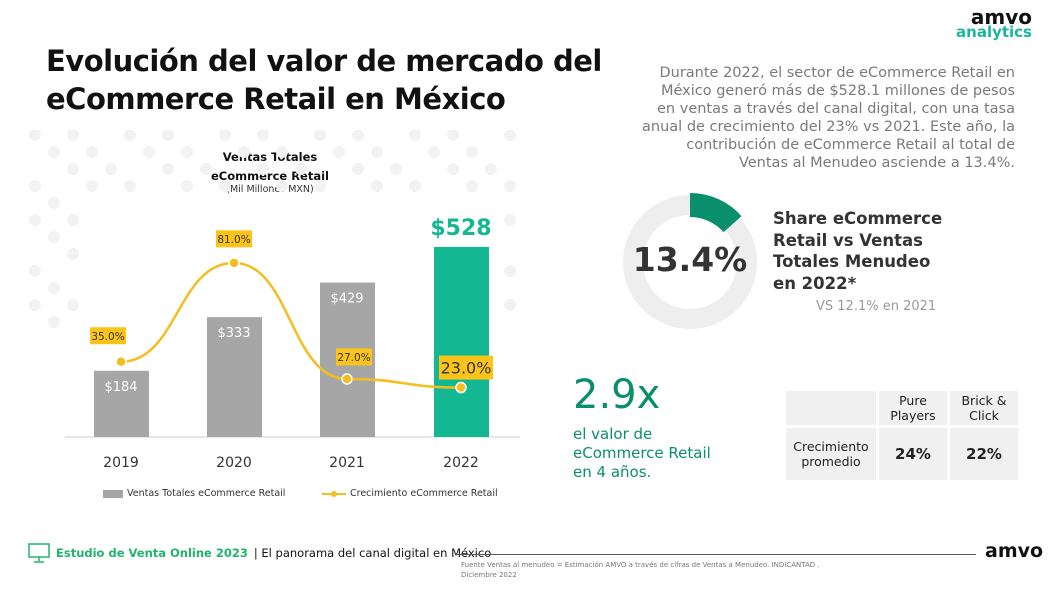 The width and height of the screenshot is (1058, 591). What do you see at coordinates (107, 337) in the screenshot?
I see `growth-label: 35.0%` at bounding box center [107, 337].